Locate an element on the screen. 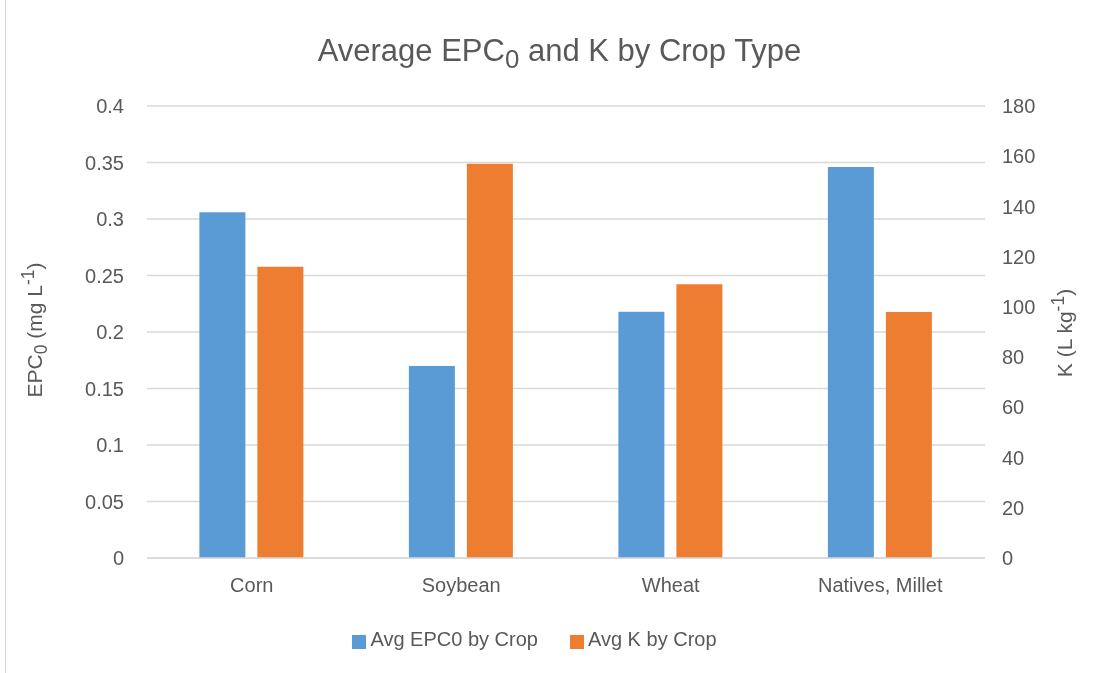 This screenshot has height=673, width=1101. y-tick-label: 0 is located at coordinates (118, 558).